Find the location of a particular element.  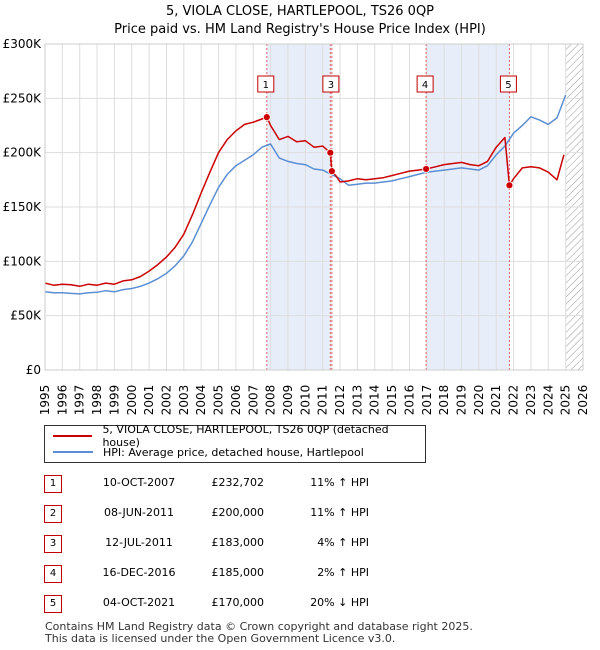

x-tick-label: 1995 is located at coordinates (45, 400).